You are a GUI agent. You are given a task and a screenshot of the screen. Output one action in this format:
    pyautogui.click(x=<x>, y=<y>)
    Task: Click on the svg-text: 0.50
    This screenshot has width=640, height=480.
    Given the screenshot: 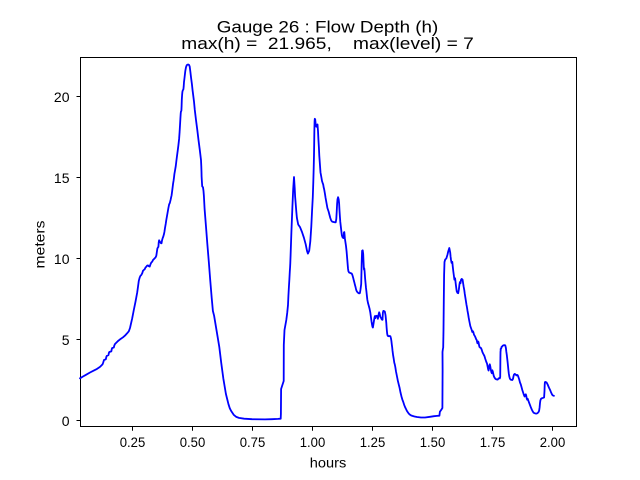 What is the action you would take?
    pyautogui.click(x=193, y=442)
    